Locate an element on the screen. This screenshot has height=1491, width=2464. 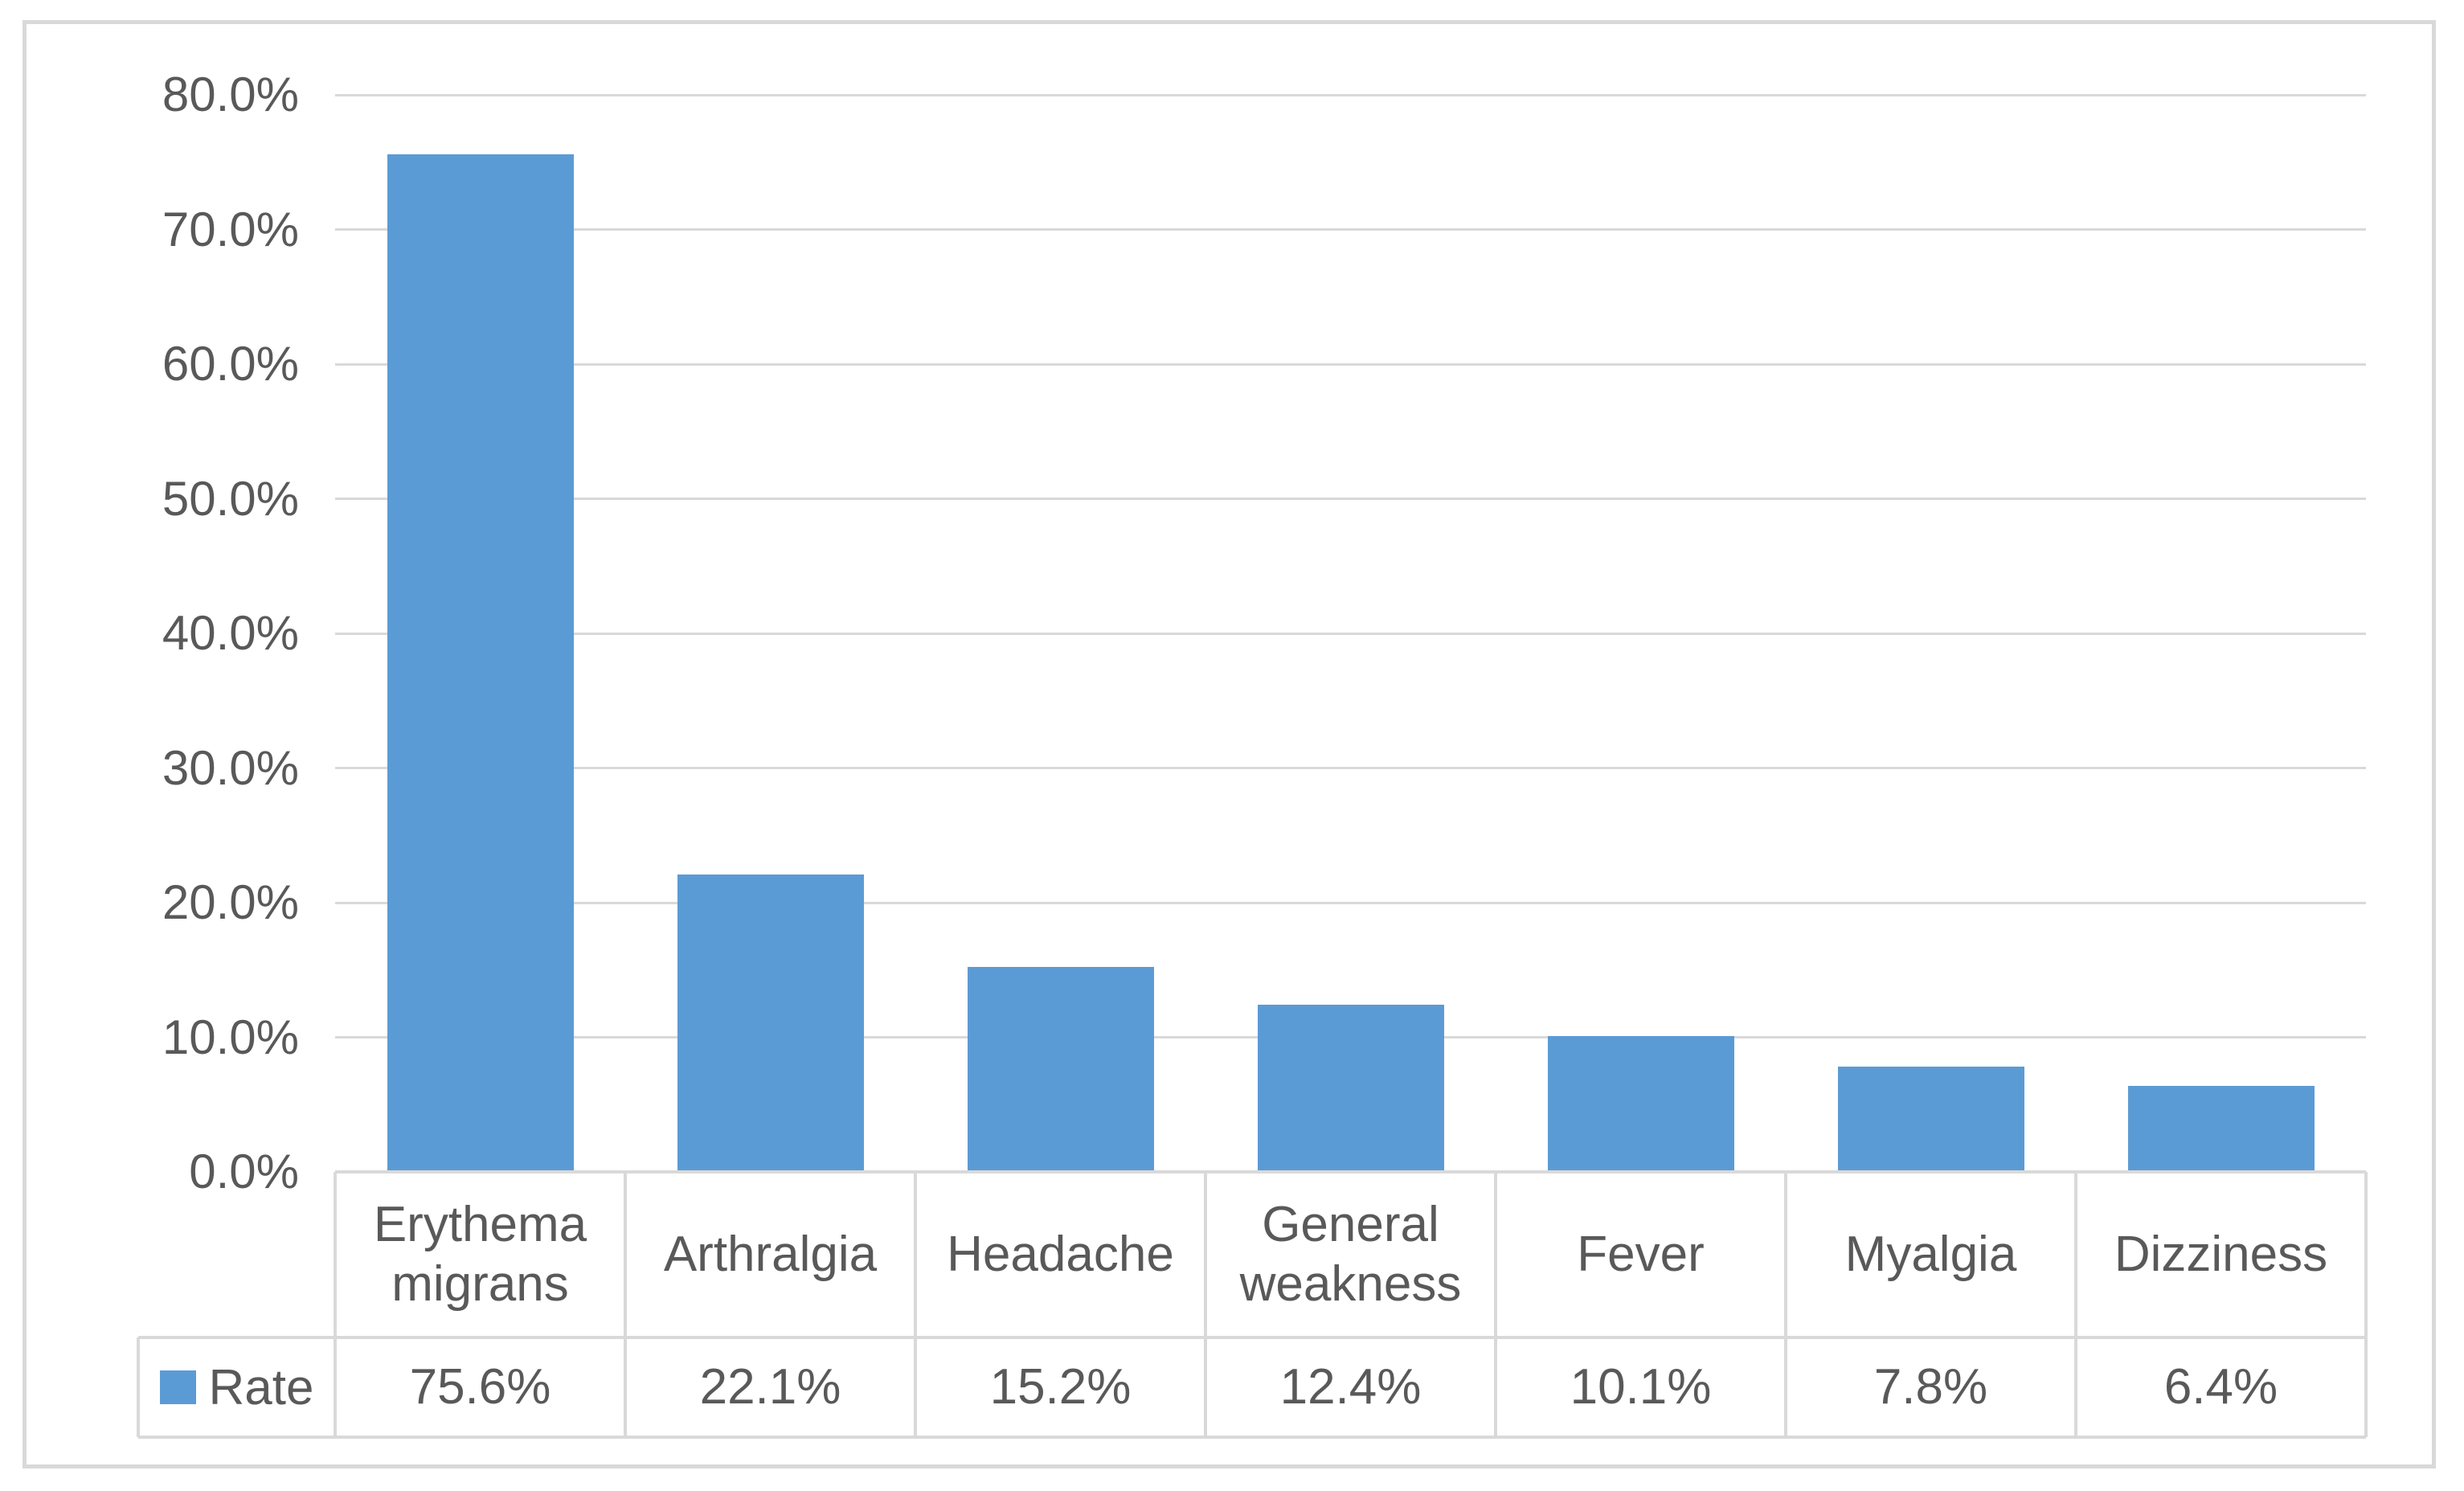
value-cell: 75.6% is located at coordinates (480, 1386).